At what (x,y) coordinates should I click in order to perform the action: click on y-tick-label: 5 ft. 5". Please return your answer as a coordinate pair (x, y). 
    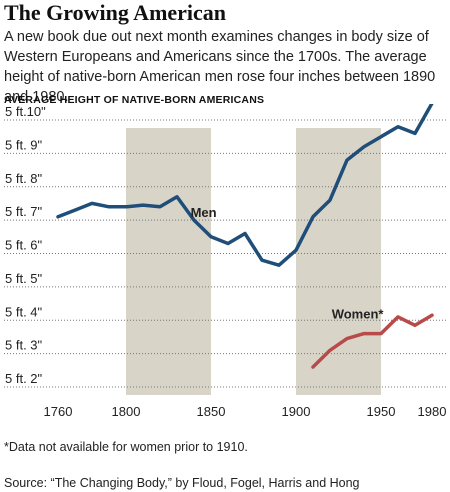
    Looking at the image, I should click on (24, 278).